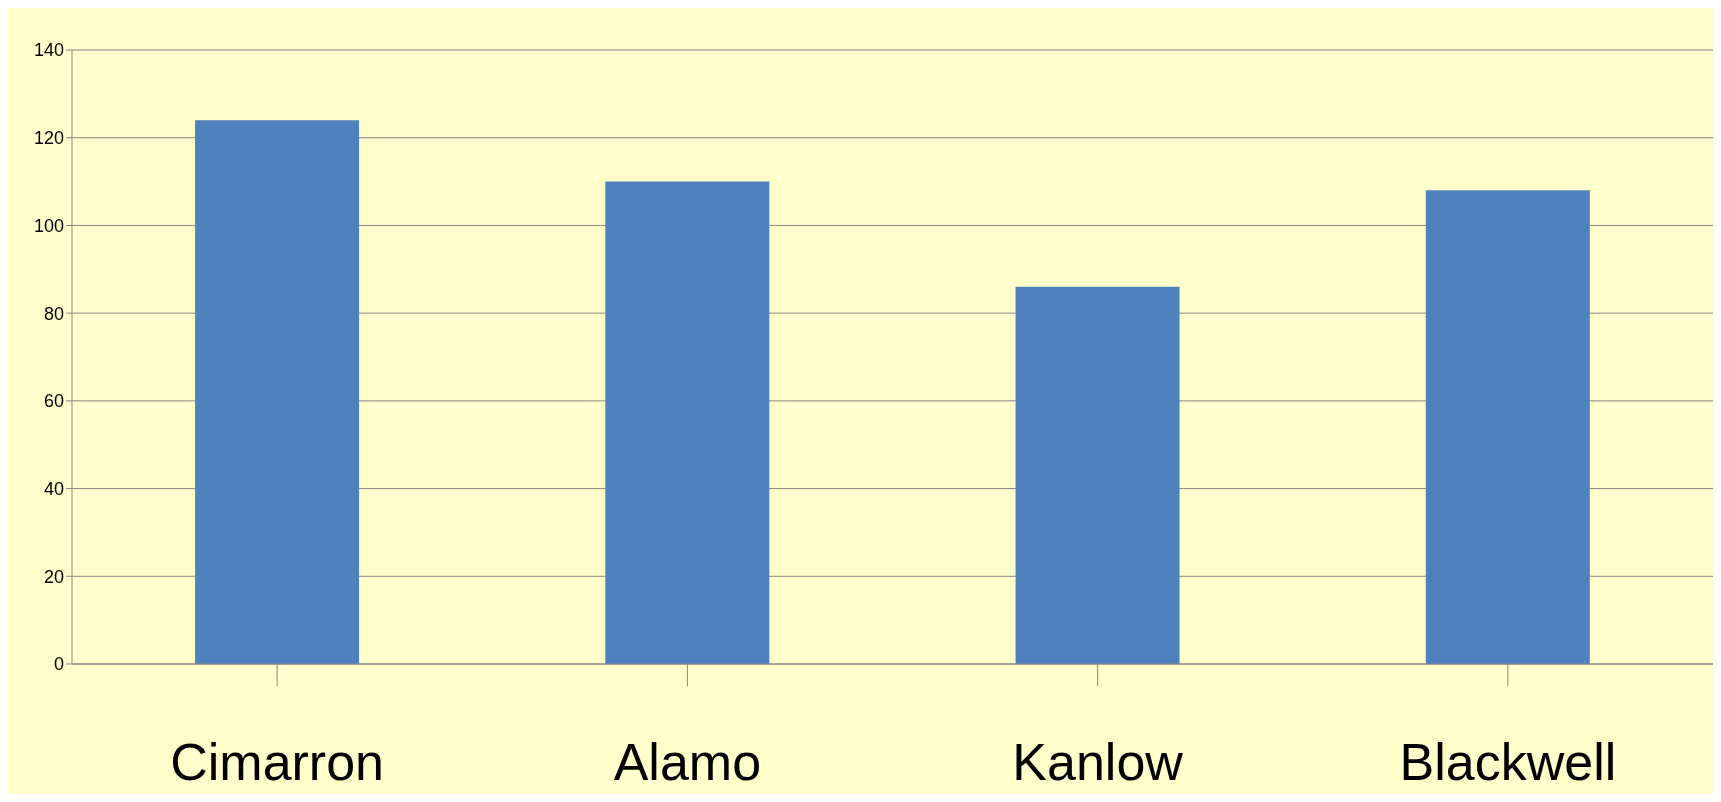  What do you see at coordinates (53, 488) in the screenshot?
I see `y-tick-label: 40` at bounding box center [53, 488].